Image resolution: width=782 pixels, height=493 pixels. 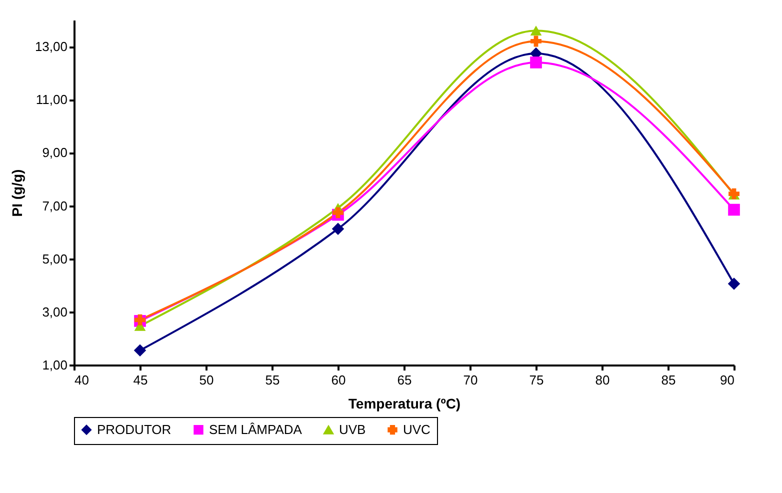 I want to click on x-tick-label: 65, so click(x=404, y=380).